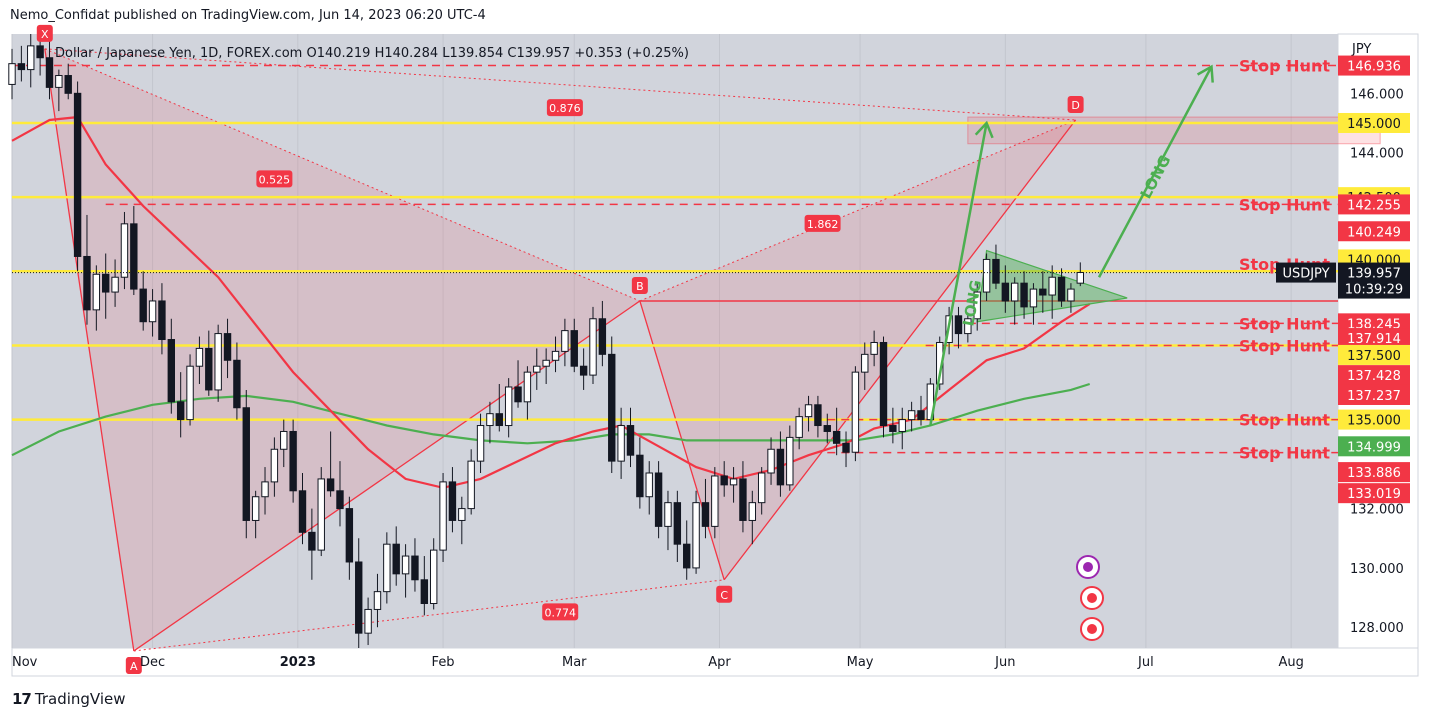 The height and width of the screenshot is (722, 1430). What do you see at coordinates (1374, 67) in the screenshot?
I see `price-tag-text: 146.936` at bounding box center [1374, 67].